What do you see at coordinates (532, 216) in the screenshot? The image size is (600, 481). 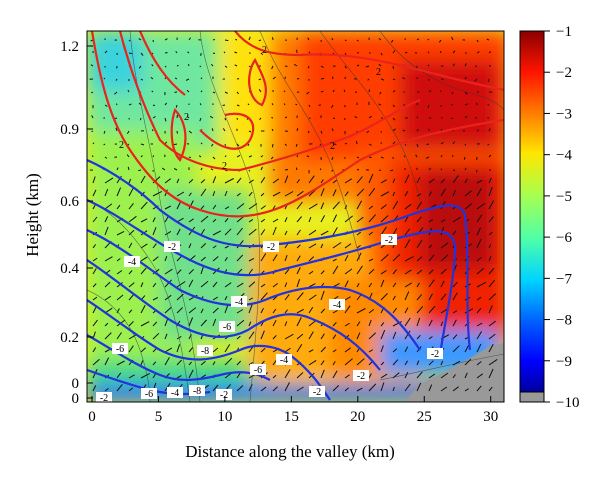 I see `colorbar` at bounding box center [532, 216].